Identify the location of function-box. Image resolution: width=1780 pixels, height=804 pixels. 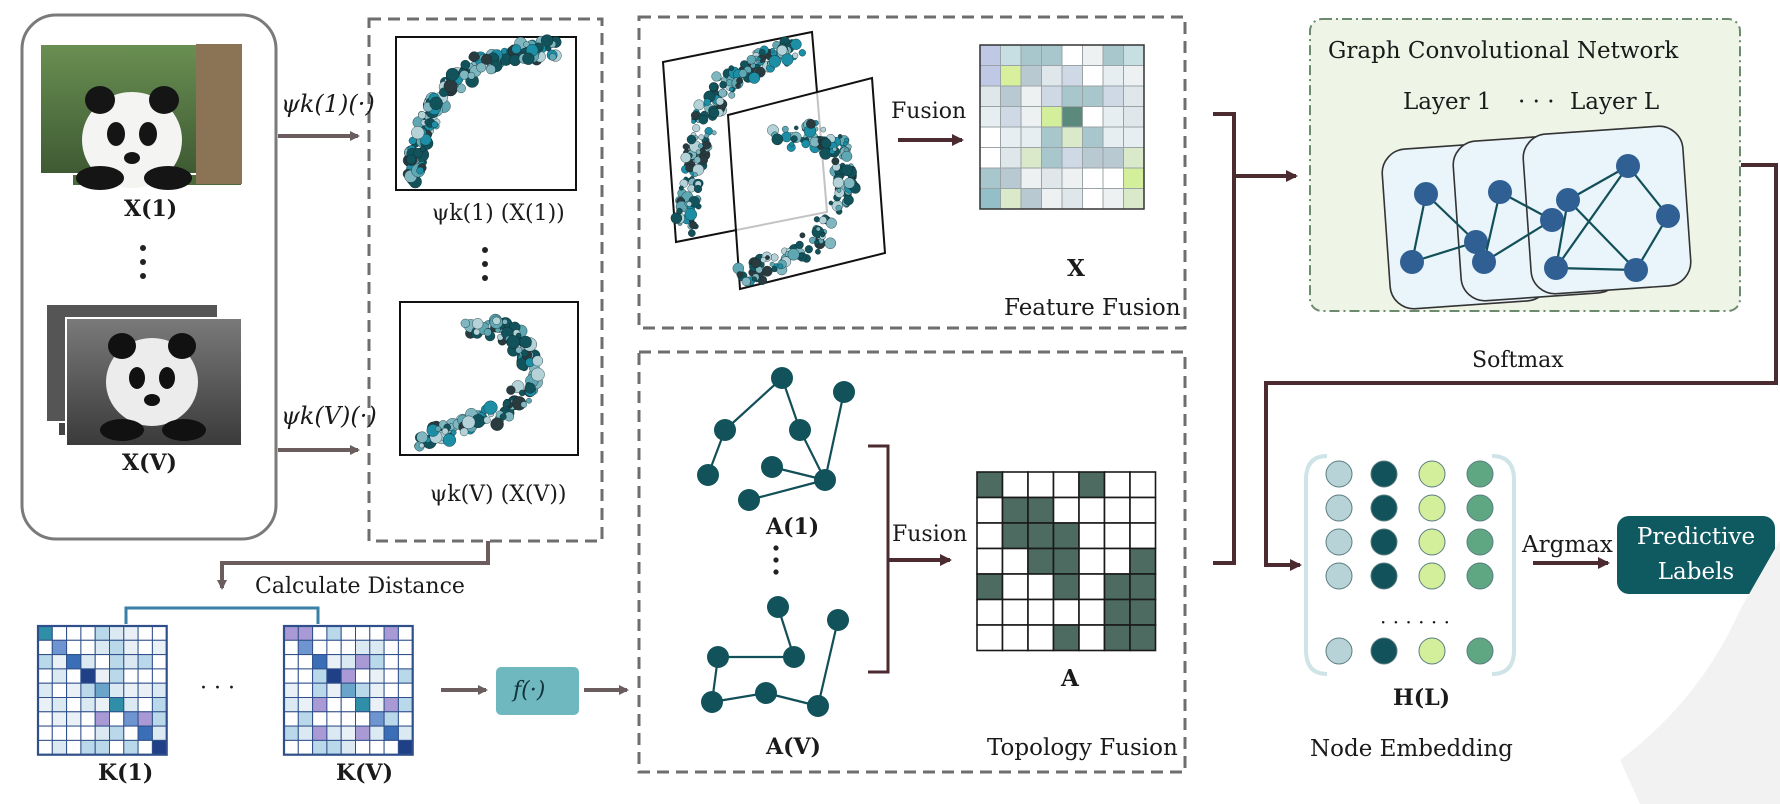
(537, 691).